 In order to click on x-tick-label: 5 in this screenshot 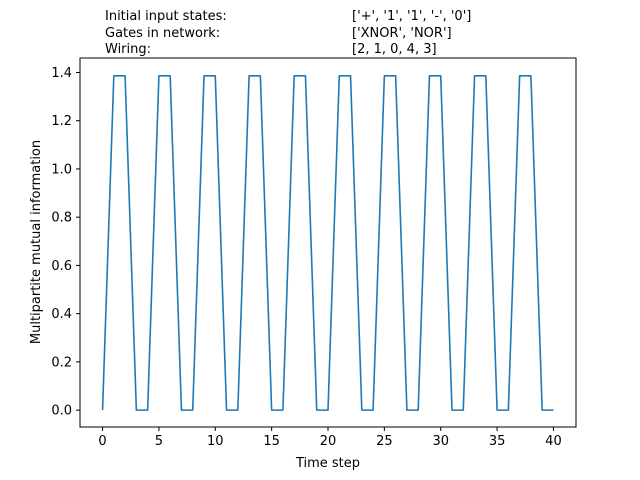, I will do `click(159, 441)`.